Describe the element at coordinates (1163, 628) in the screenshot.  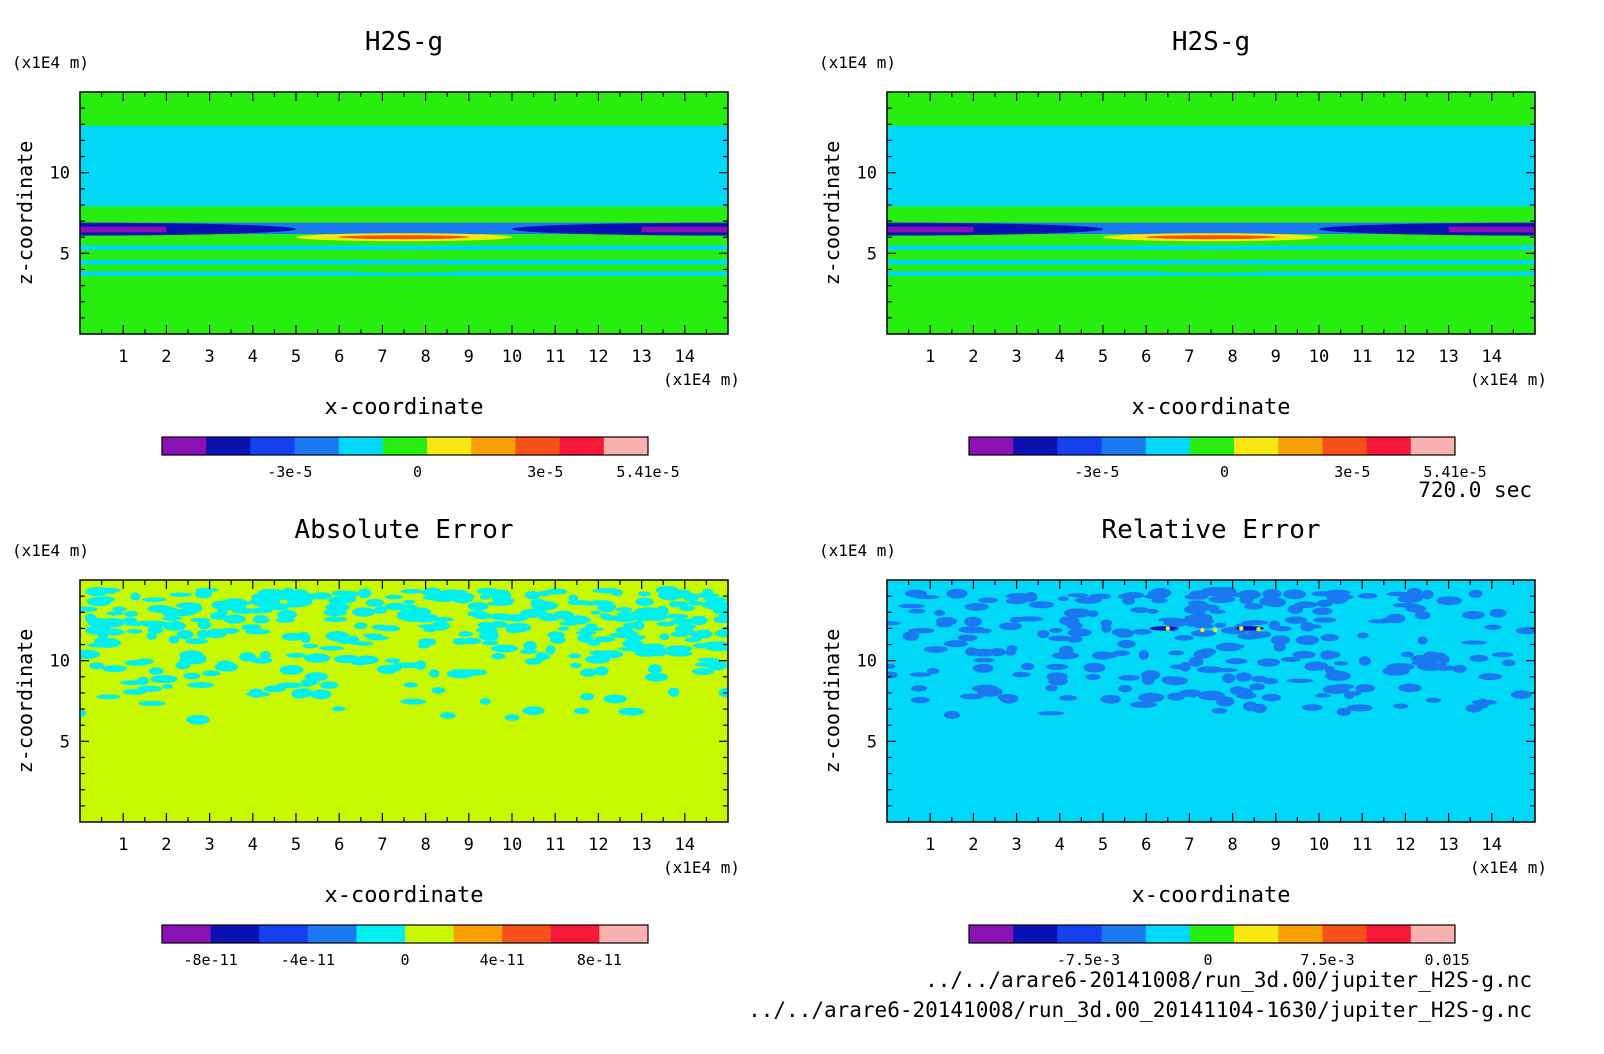
I see `error-hotspot` at that location.